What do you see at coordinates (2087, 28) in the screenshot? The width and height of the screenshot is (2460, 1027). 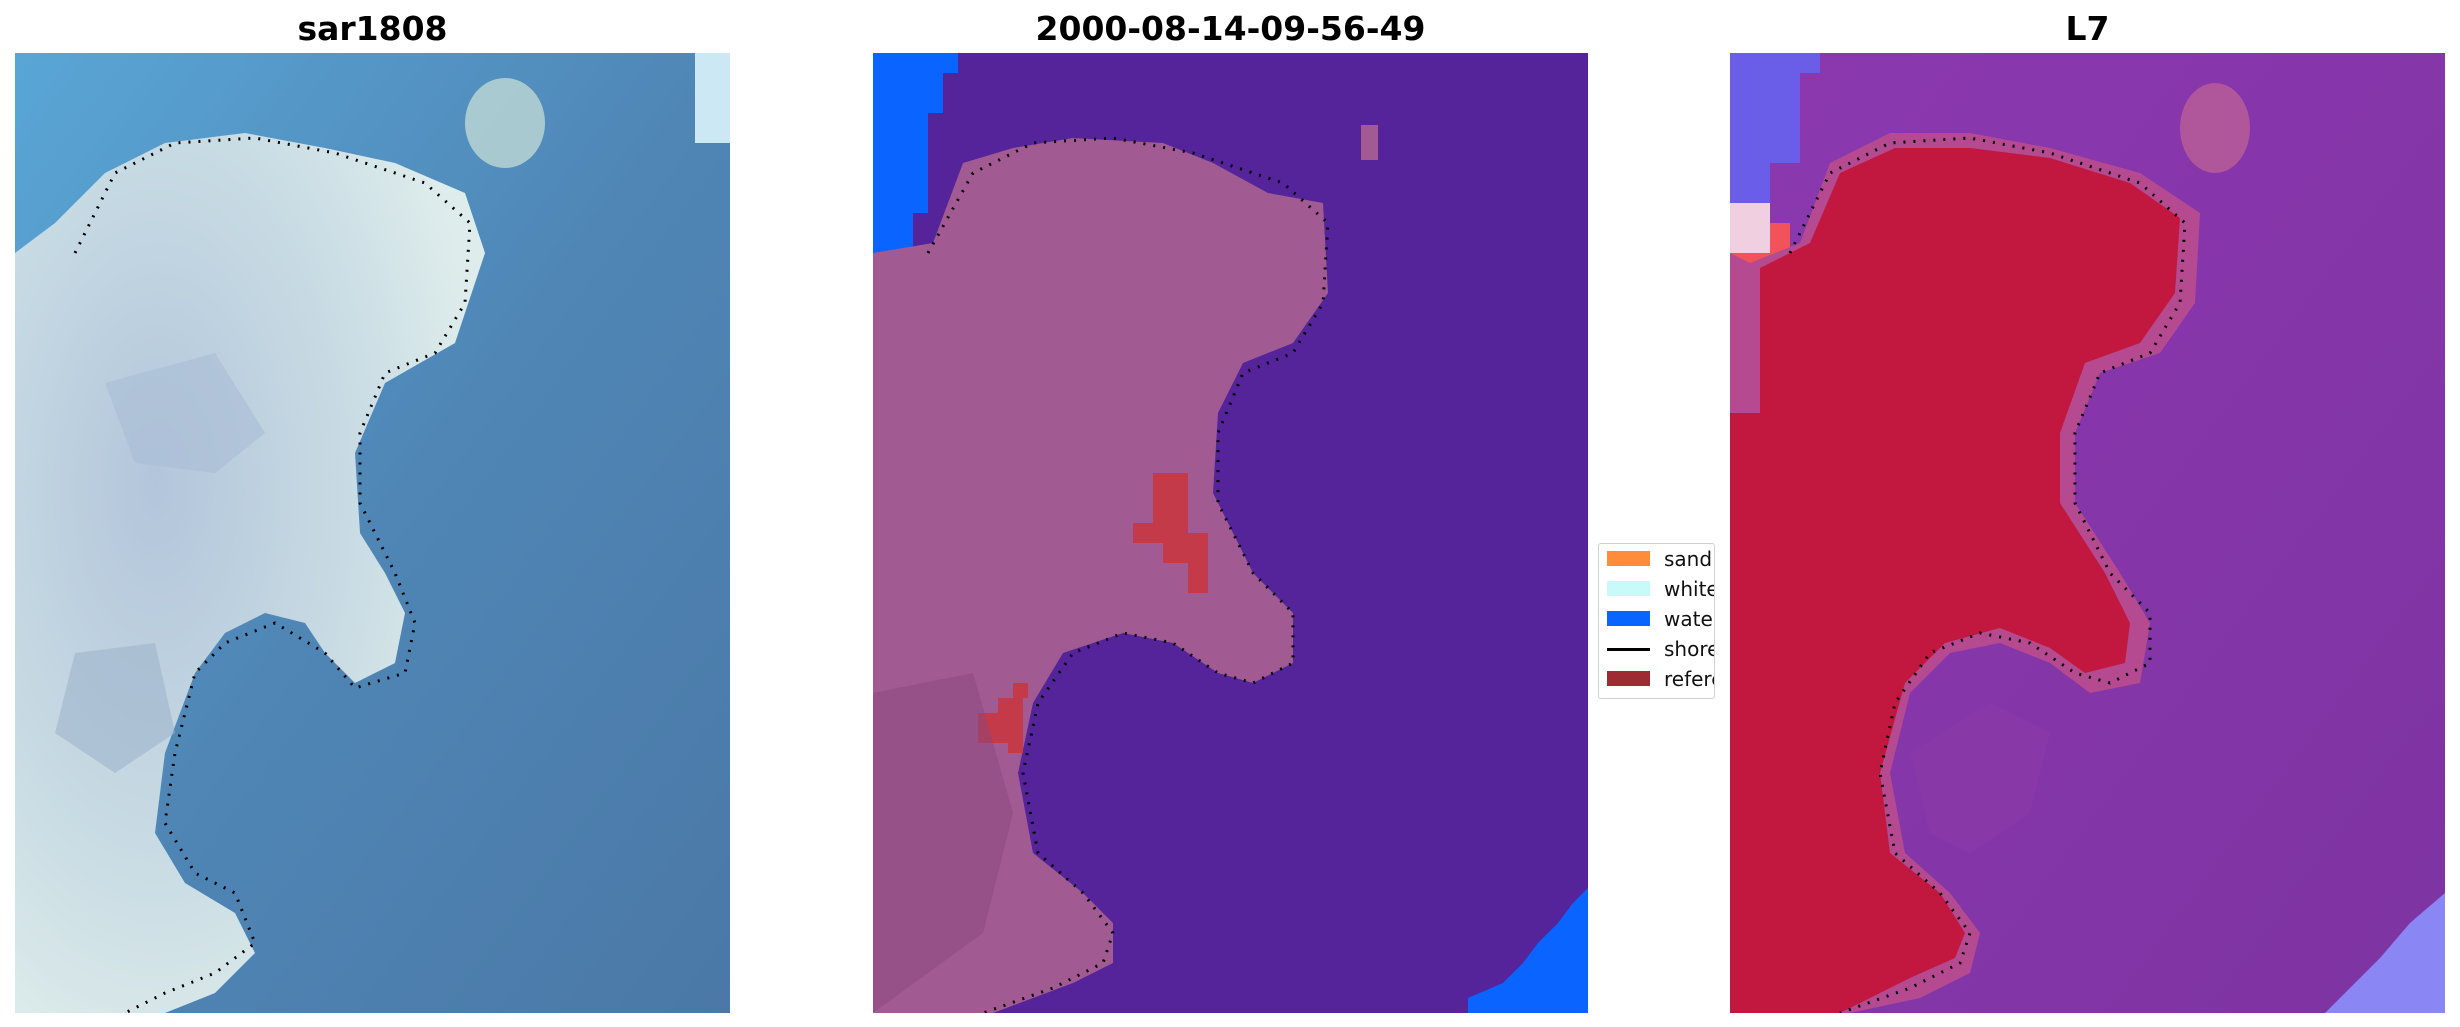 I see `panel-title-index: L7` at bounding box center [2087, 28].